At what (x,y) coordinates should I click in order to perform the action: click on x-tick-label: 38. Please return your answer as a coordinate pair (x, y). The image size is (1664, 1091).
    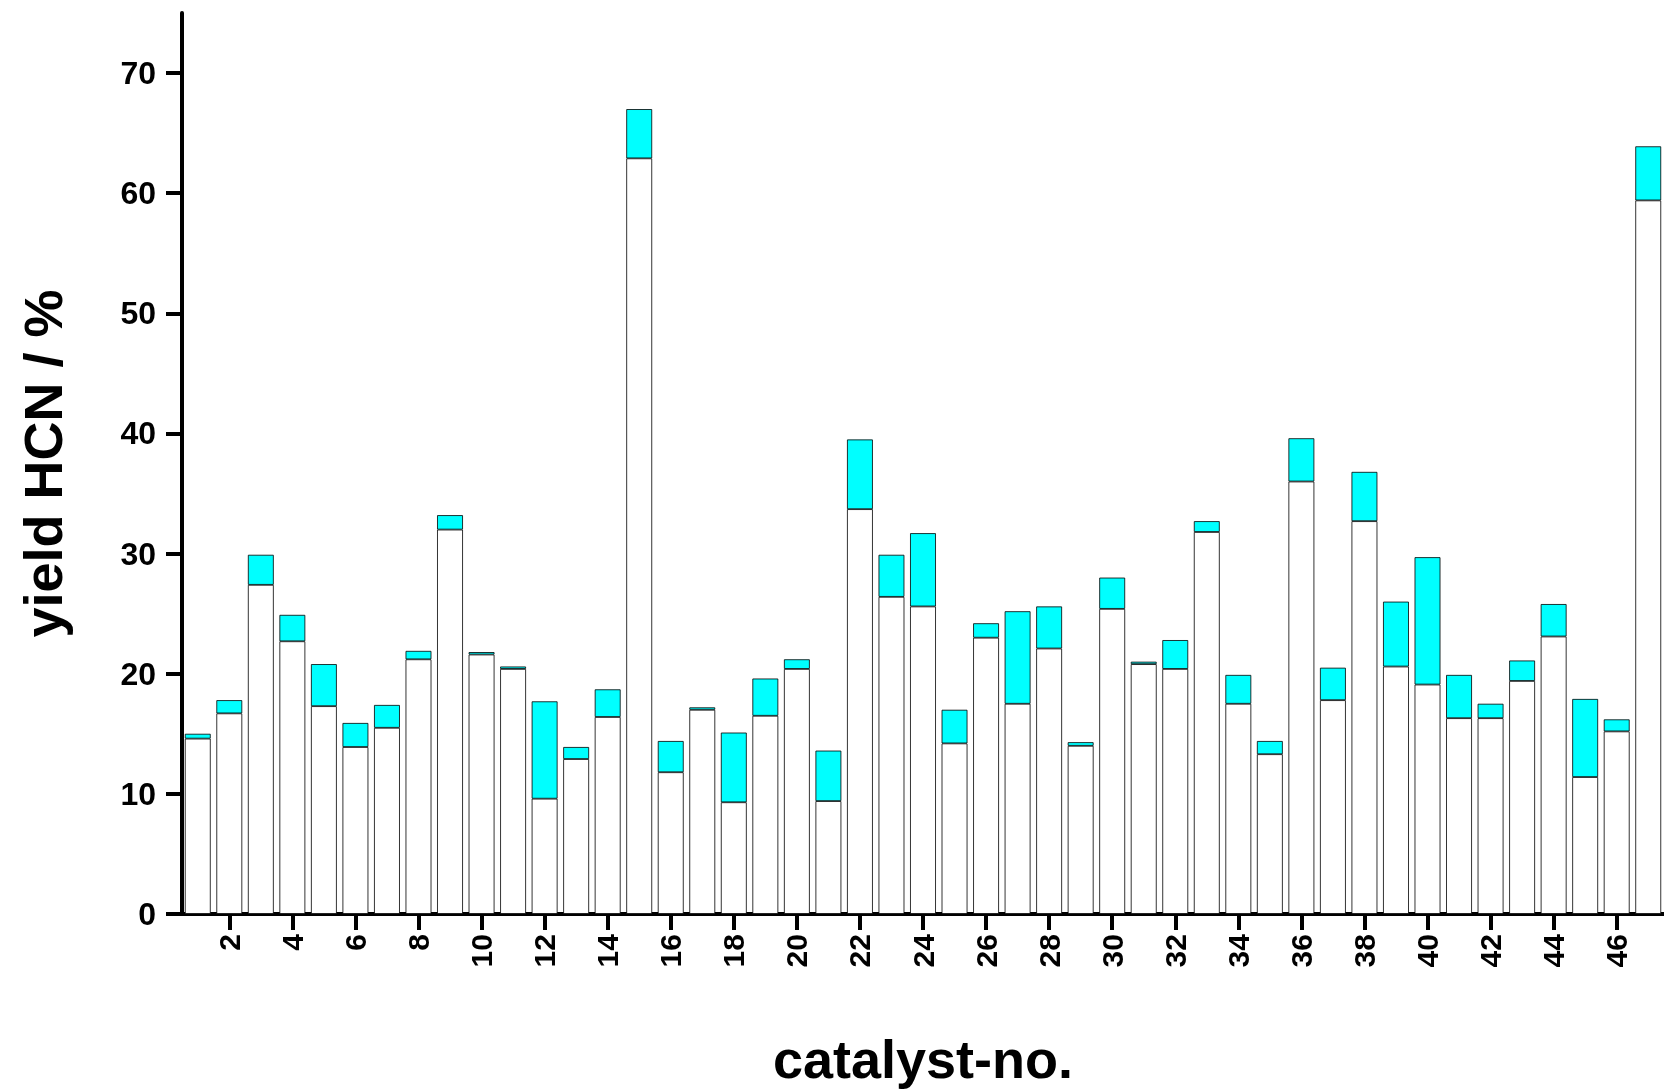
    Looking at the image, I should click on (1364, 951).